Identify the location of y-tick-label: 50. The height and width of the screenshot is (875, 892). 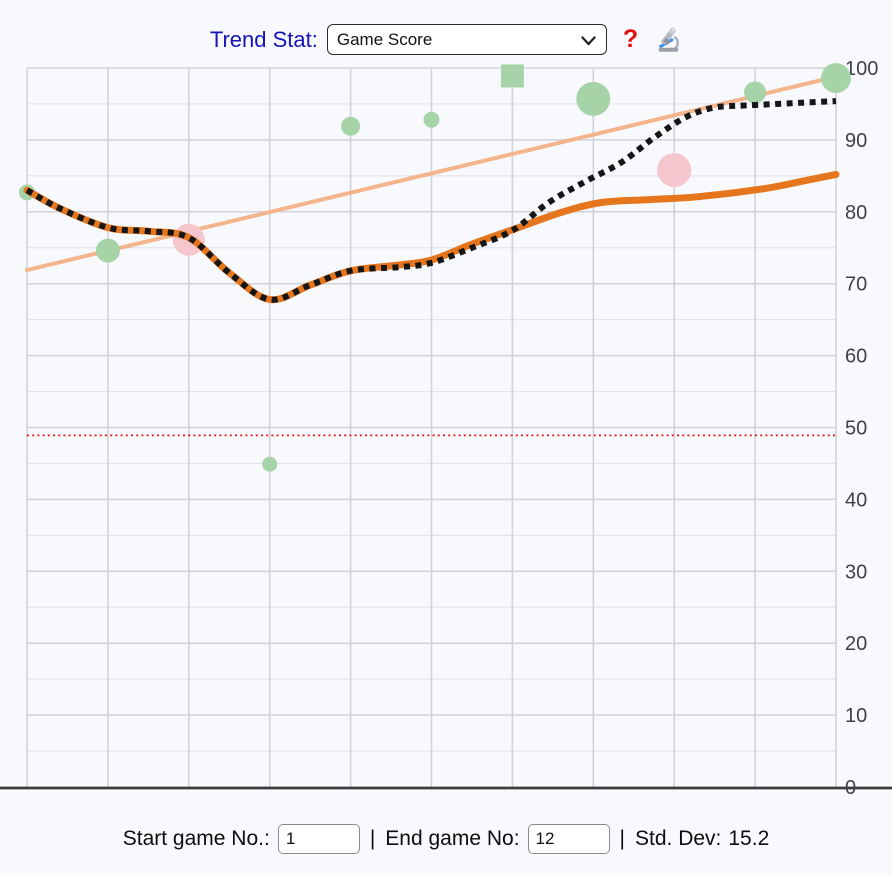
(856, 429).